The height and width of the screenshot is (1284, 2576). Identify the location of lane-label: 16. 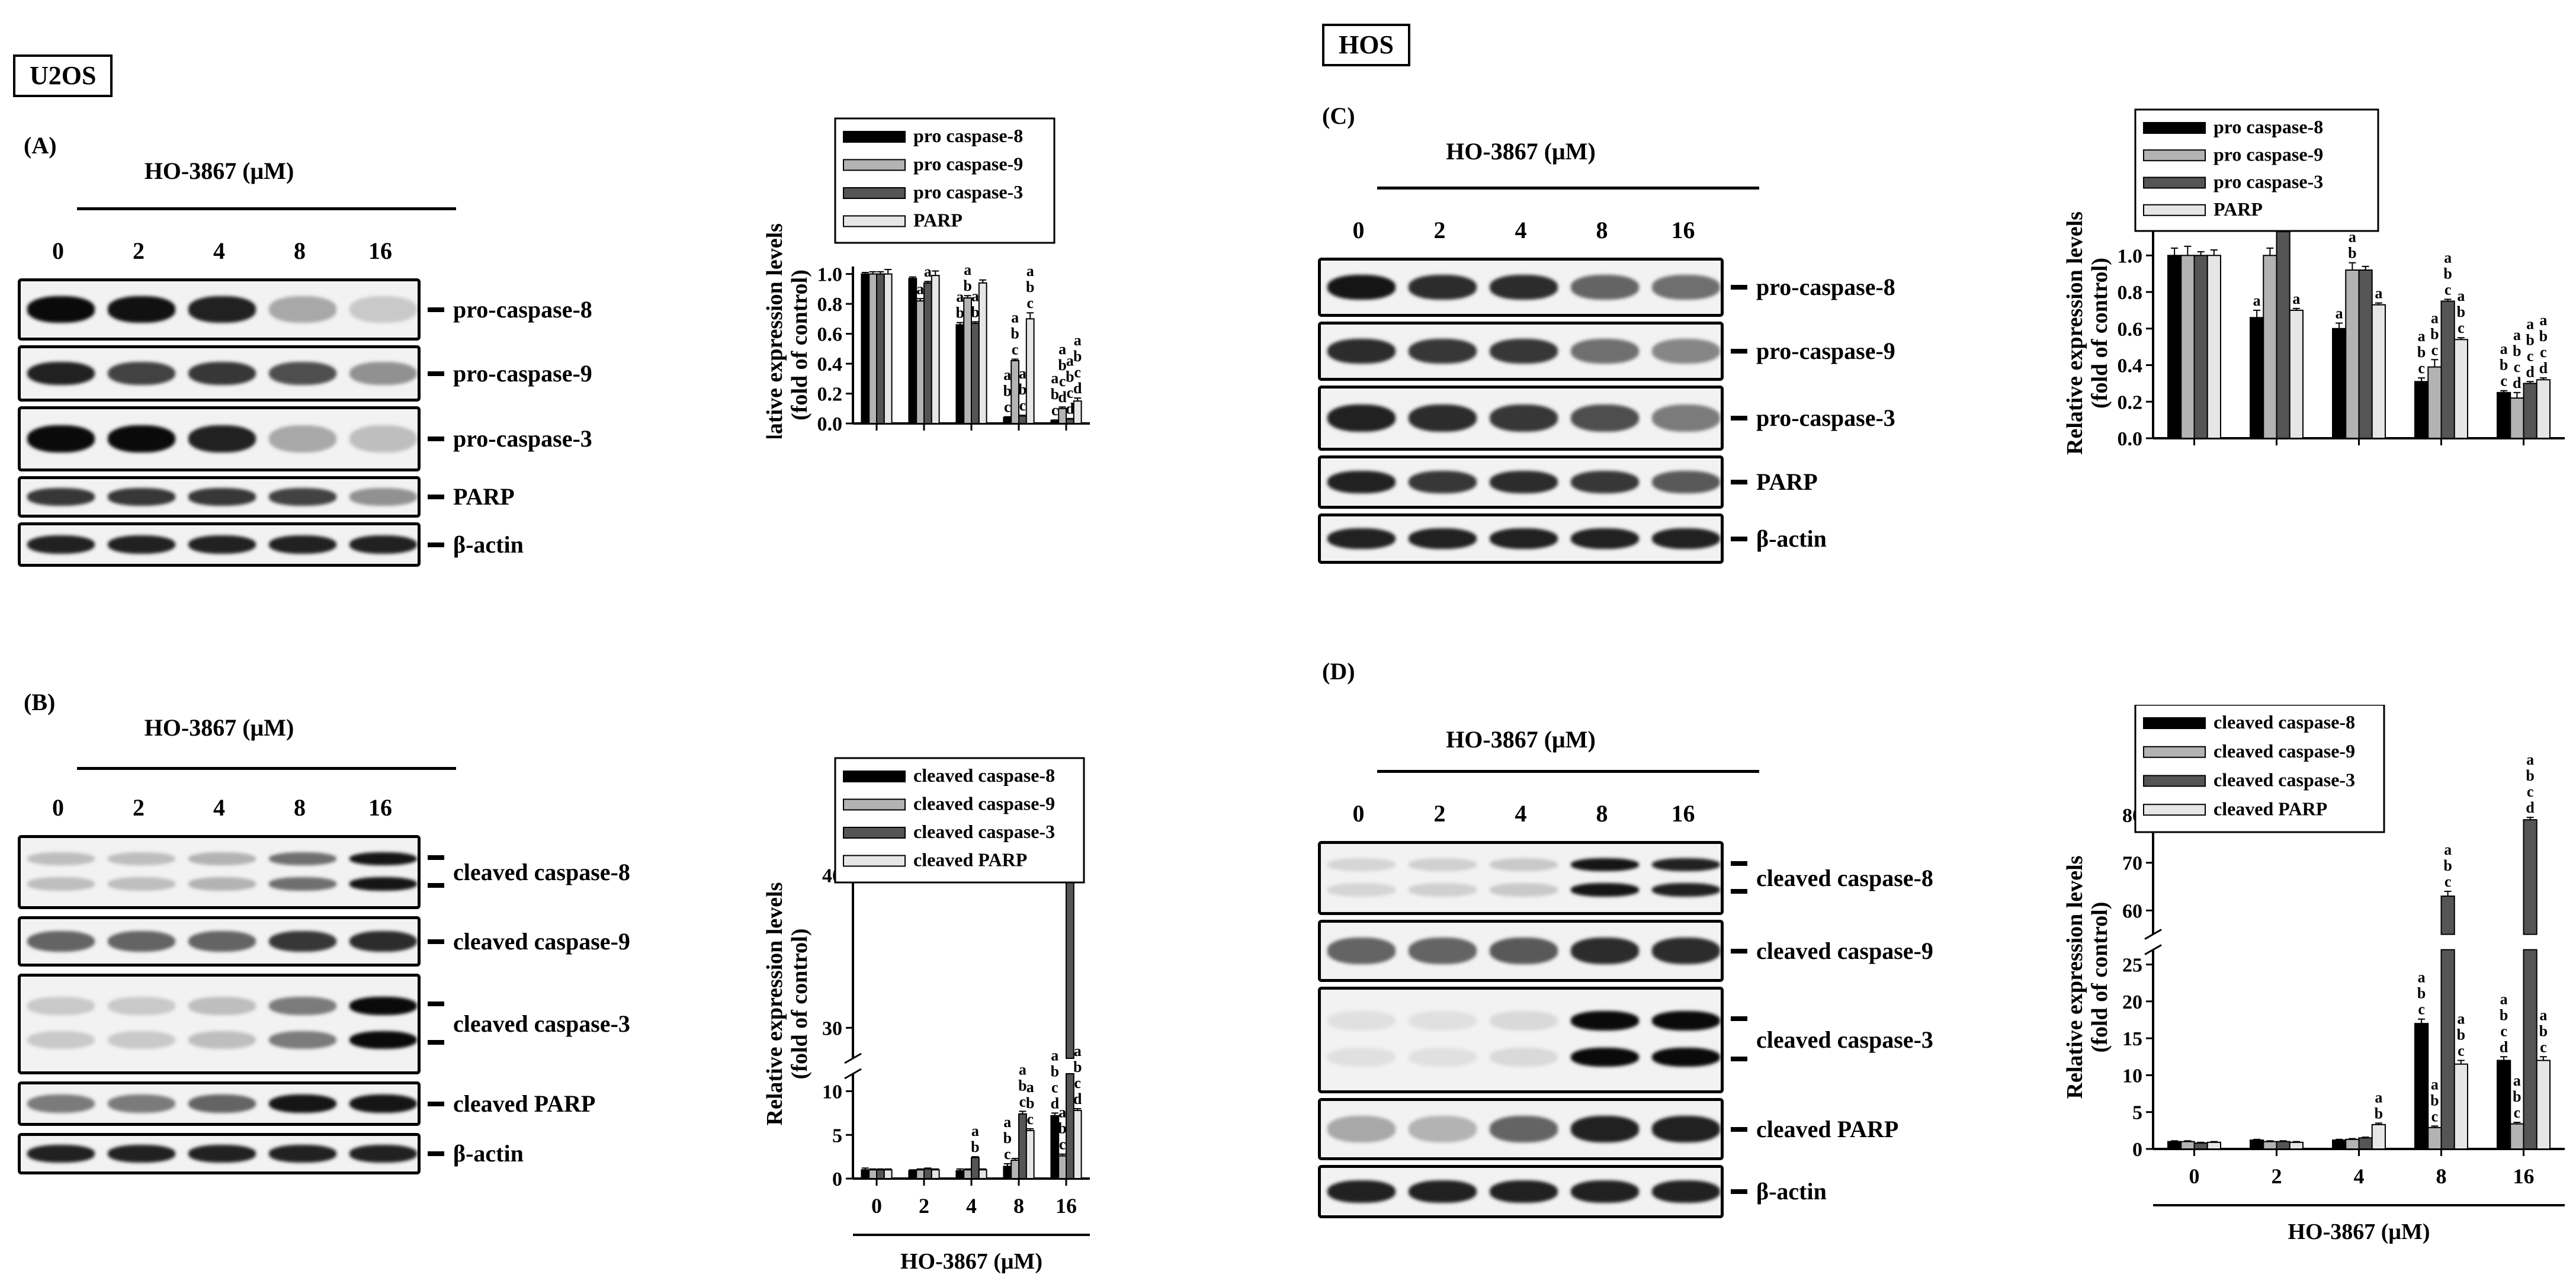
(1683, 813).